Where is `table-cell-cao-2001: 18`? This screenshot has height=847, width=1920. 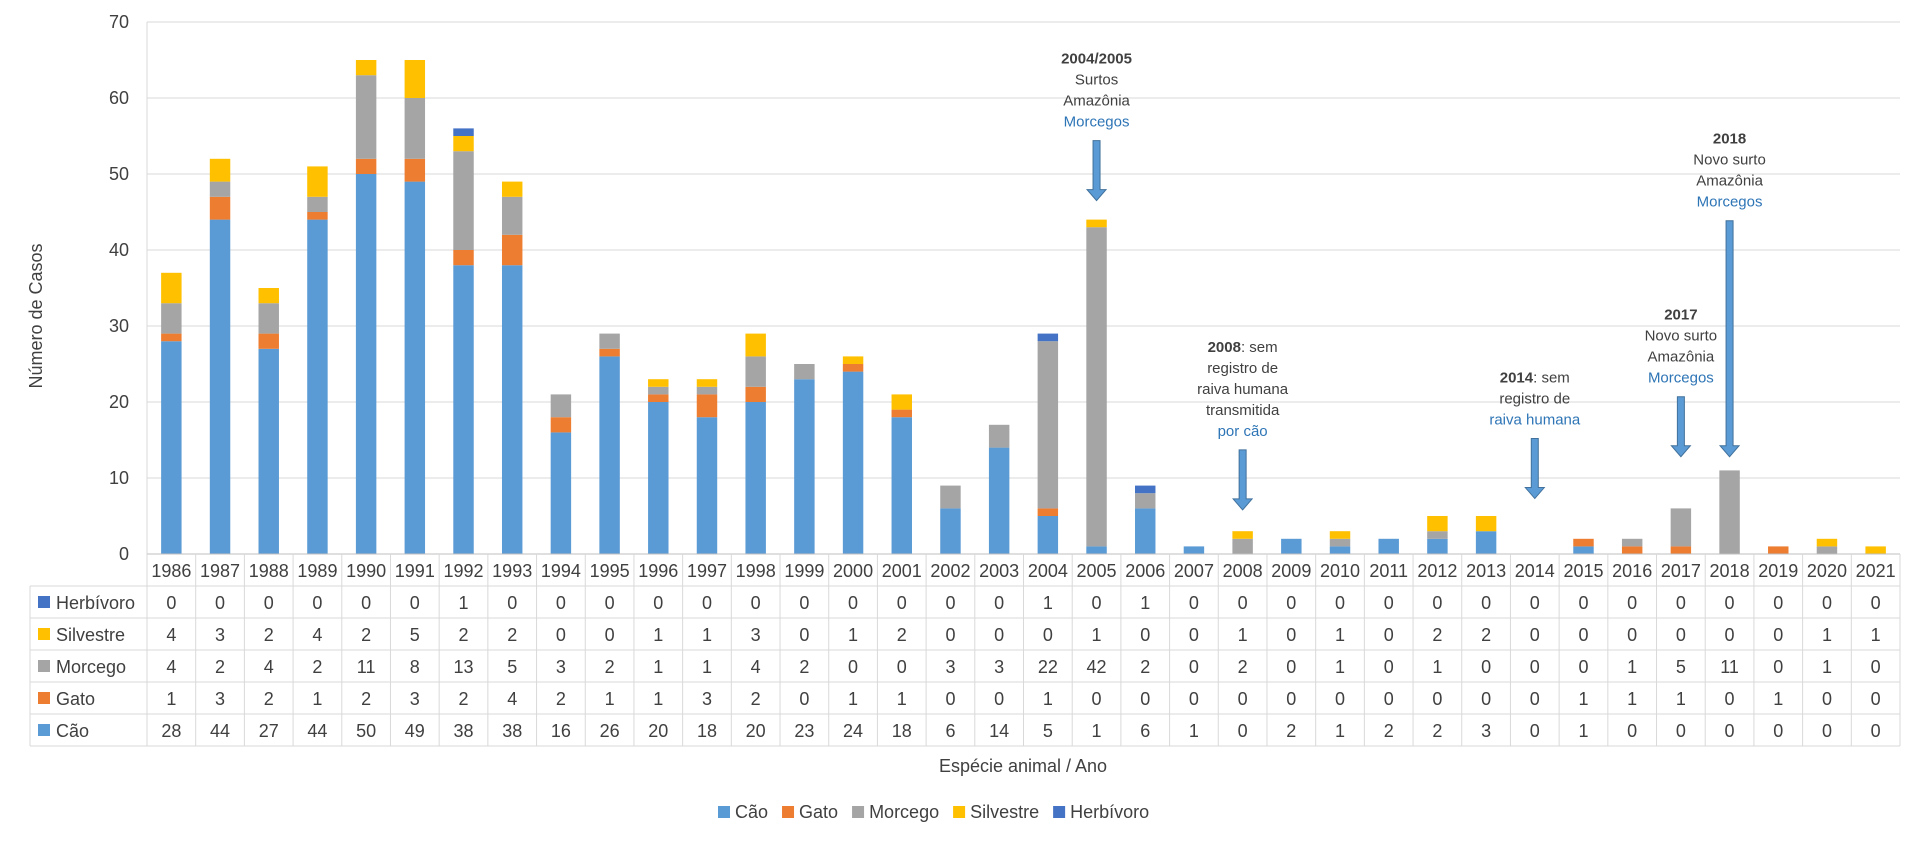
table-cell-cao-2001: 18 is located at coordinates (902, 731).